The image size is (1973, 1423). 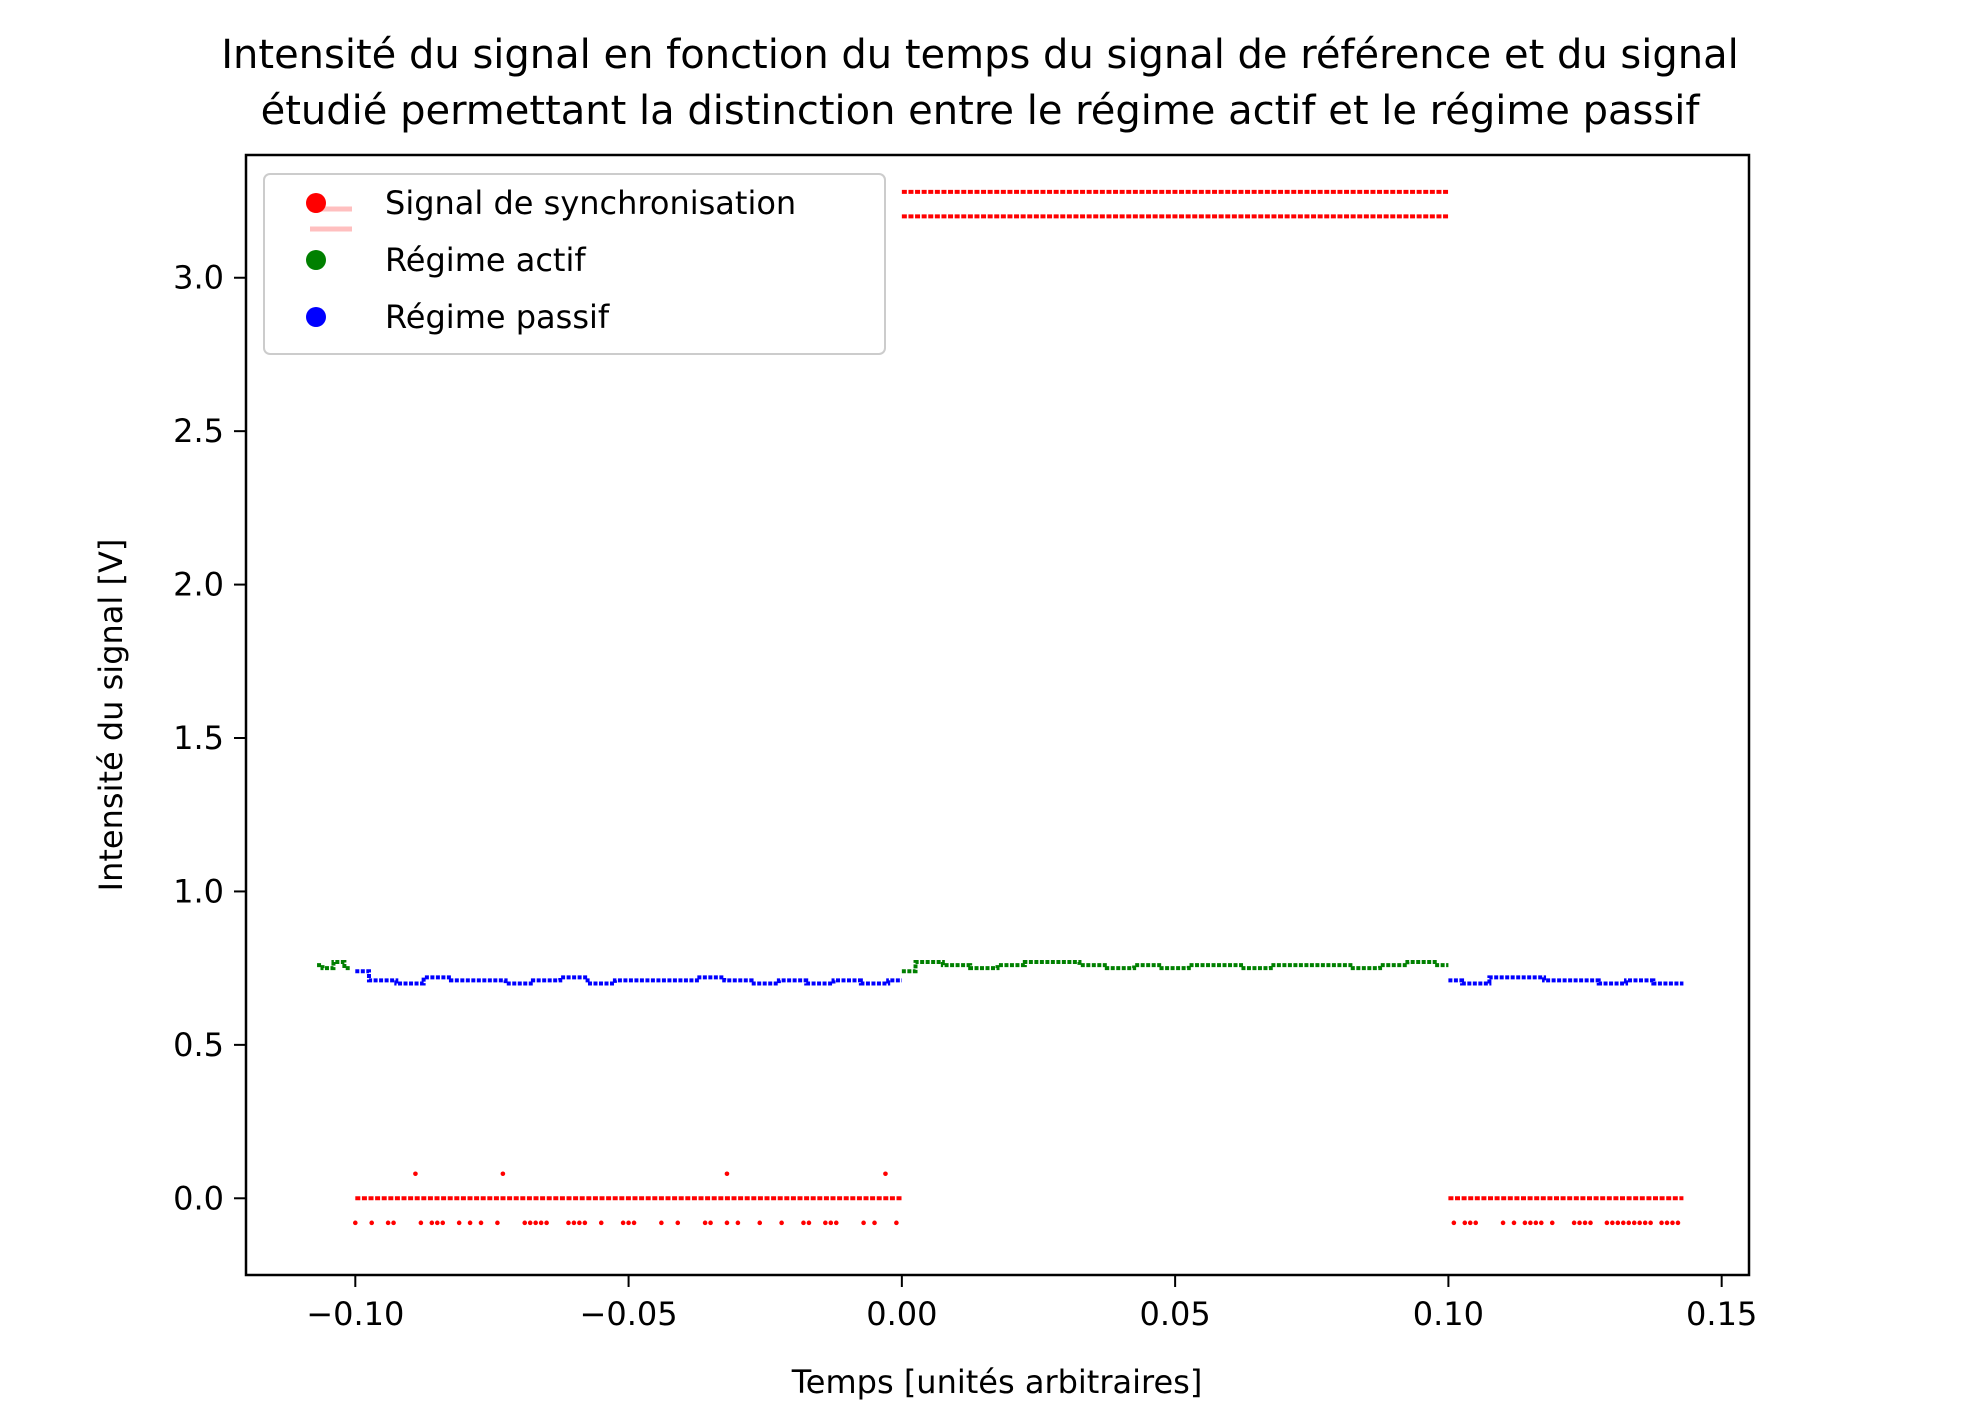 What do you see at coordinates (590, 203) in the screenshot?
I see `legend-label-0: Signal de synchronisation` at bounding box center [590, 203].